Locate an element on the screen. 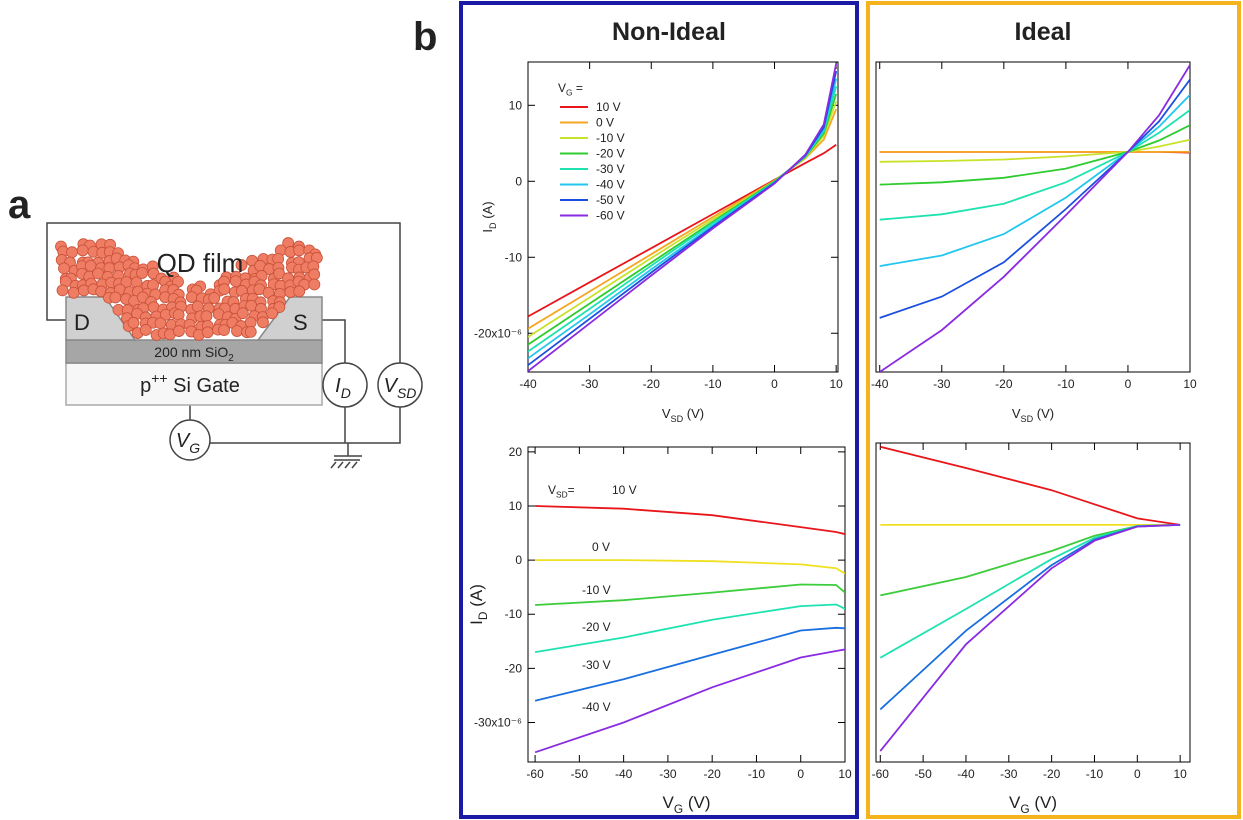 Image resolution: width=1243 pixels, height=820 pixels. current-label-part: I is located at coordinates (338, 386).